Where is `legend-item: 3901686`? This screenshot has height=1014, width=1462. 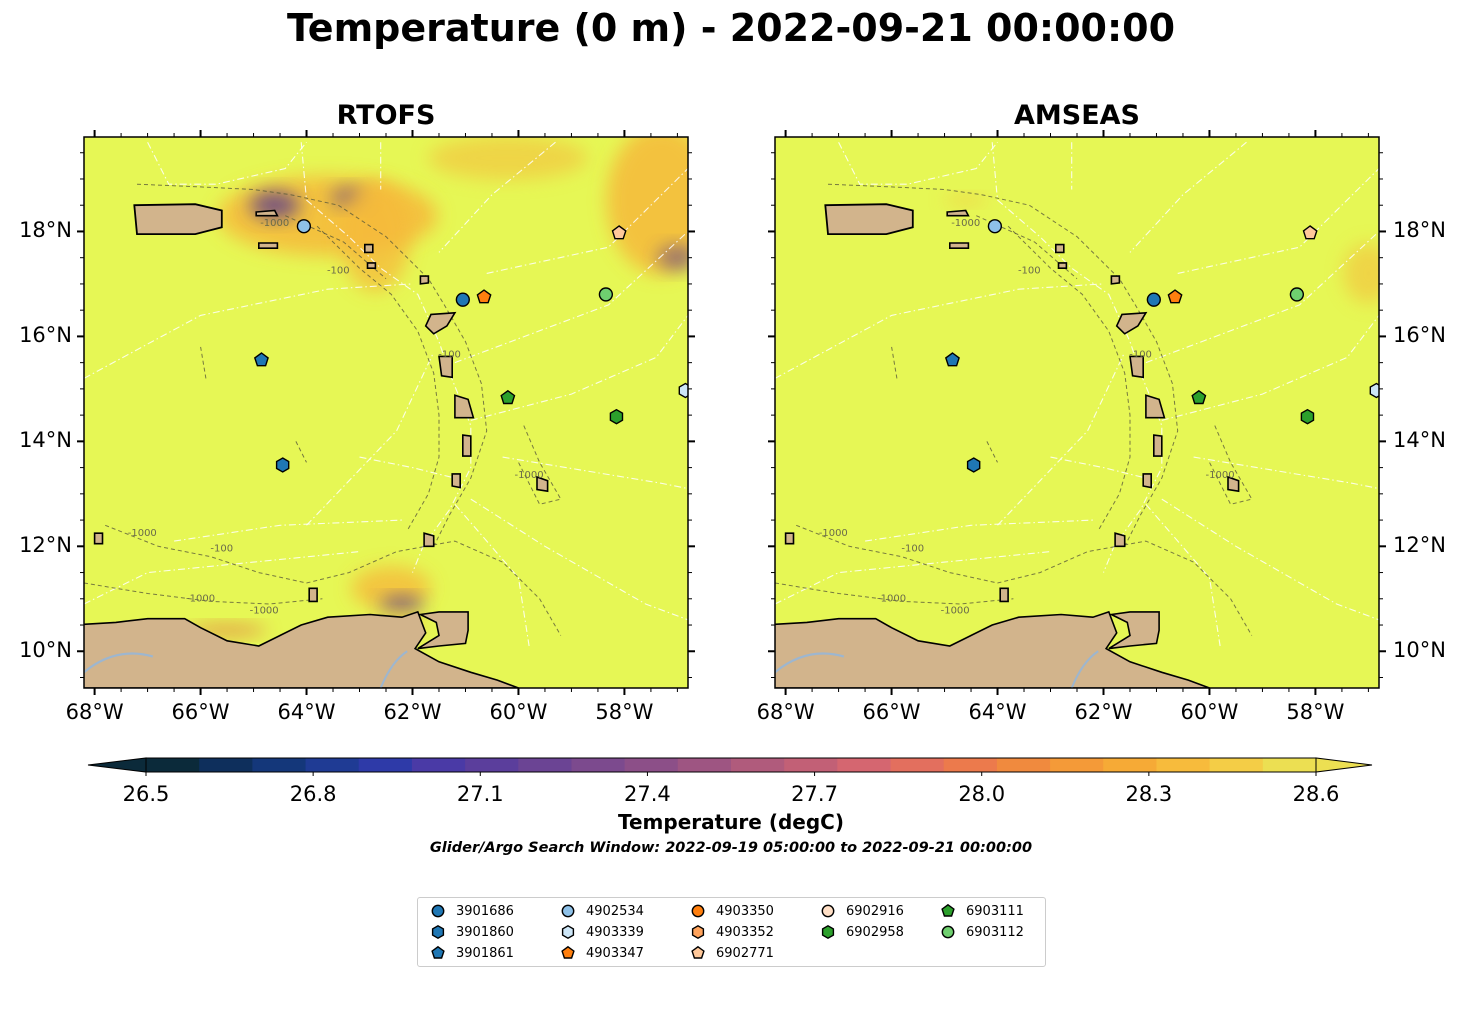 legend-item: 3901686 is located at coordinates (472, 911).